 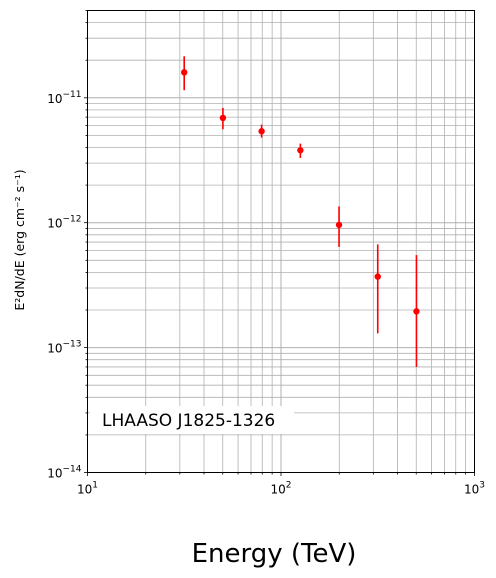 What do you see at coordinates (64, 223) in the screenshot?
I see `y-tick-label: 10−12` at bounding box center [64, 223].